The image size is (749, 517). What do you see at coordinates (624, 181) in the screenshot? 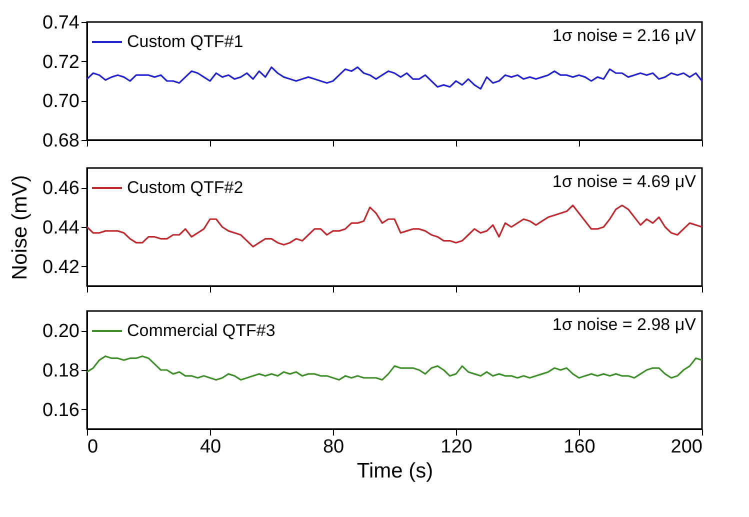
I see `annotation: 1σ noise = 4.69 μV` at bounding box center [624, 181].